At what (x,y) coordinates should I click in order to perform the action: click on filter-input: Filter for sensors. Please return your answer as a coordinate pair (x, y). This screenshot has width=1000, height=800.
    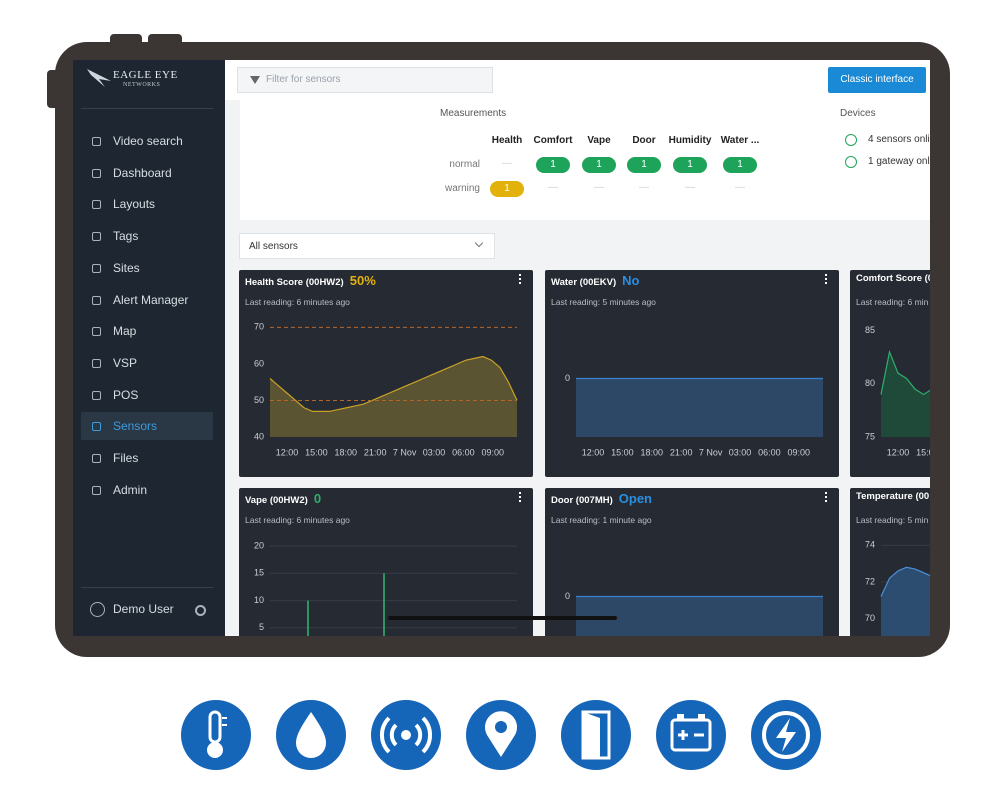
    Looking at the image, I should click on (365, 80).